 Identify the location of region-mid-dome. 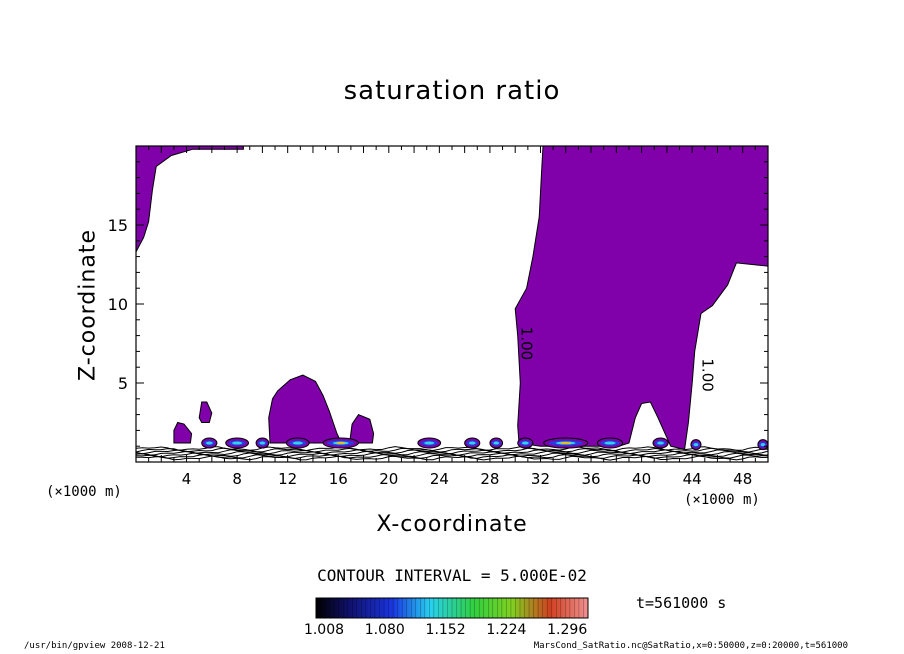
(321, 409).